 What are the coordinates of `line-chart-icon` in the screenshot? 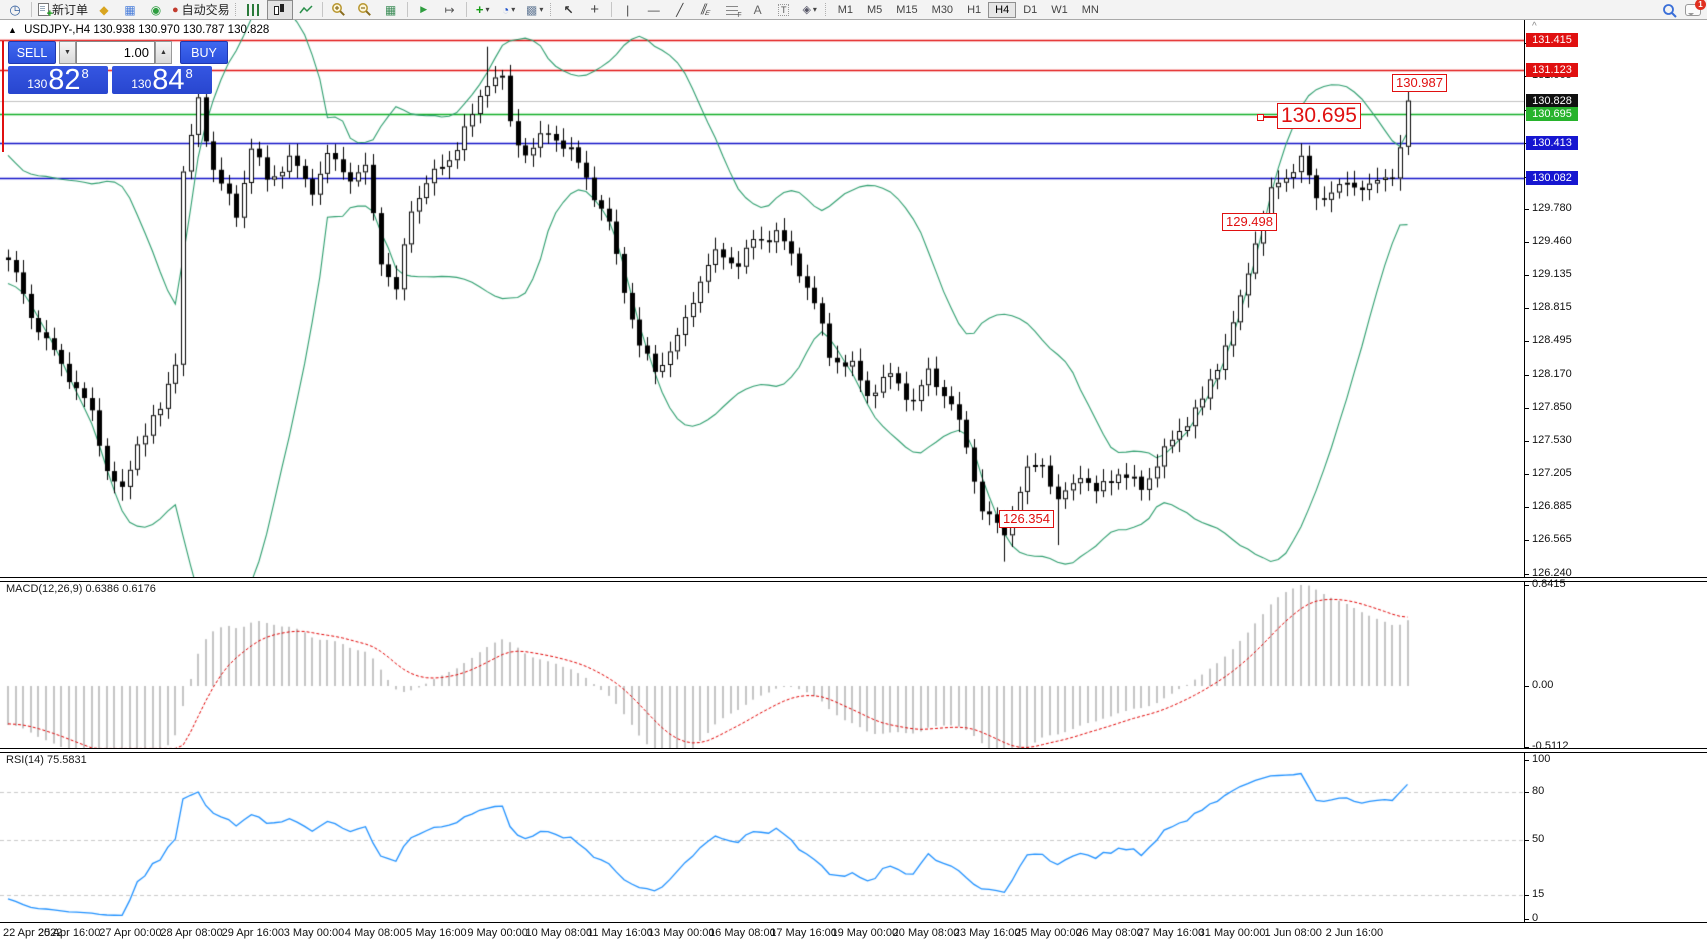 It's located at (306, 8).